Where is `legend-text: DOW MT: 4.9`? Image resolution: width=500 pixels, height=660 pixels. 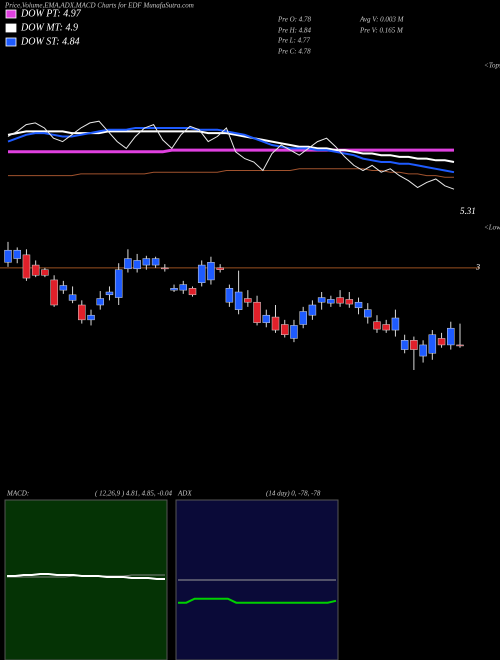 legend-text: DOW MT: 4.9 is located at coordinates (49, 27).